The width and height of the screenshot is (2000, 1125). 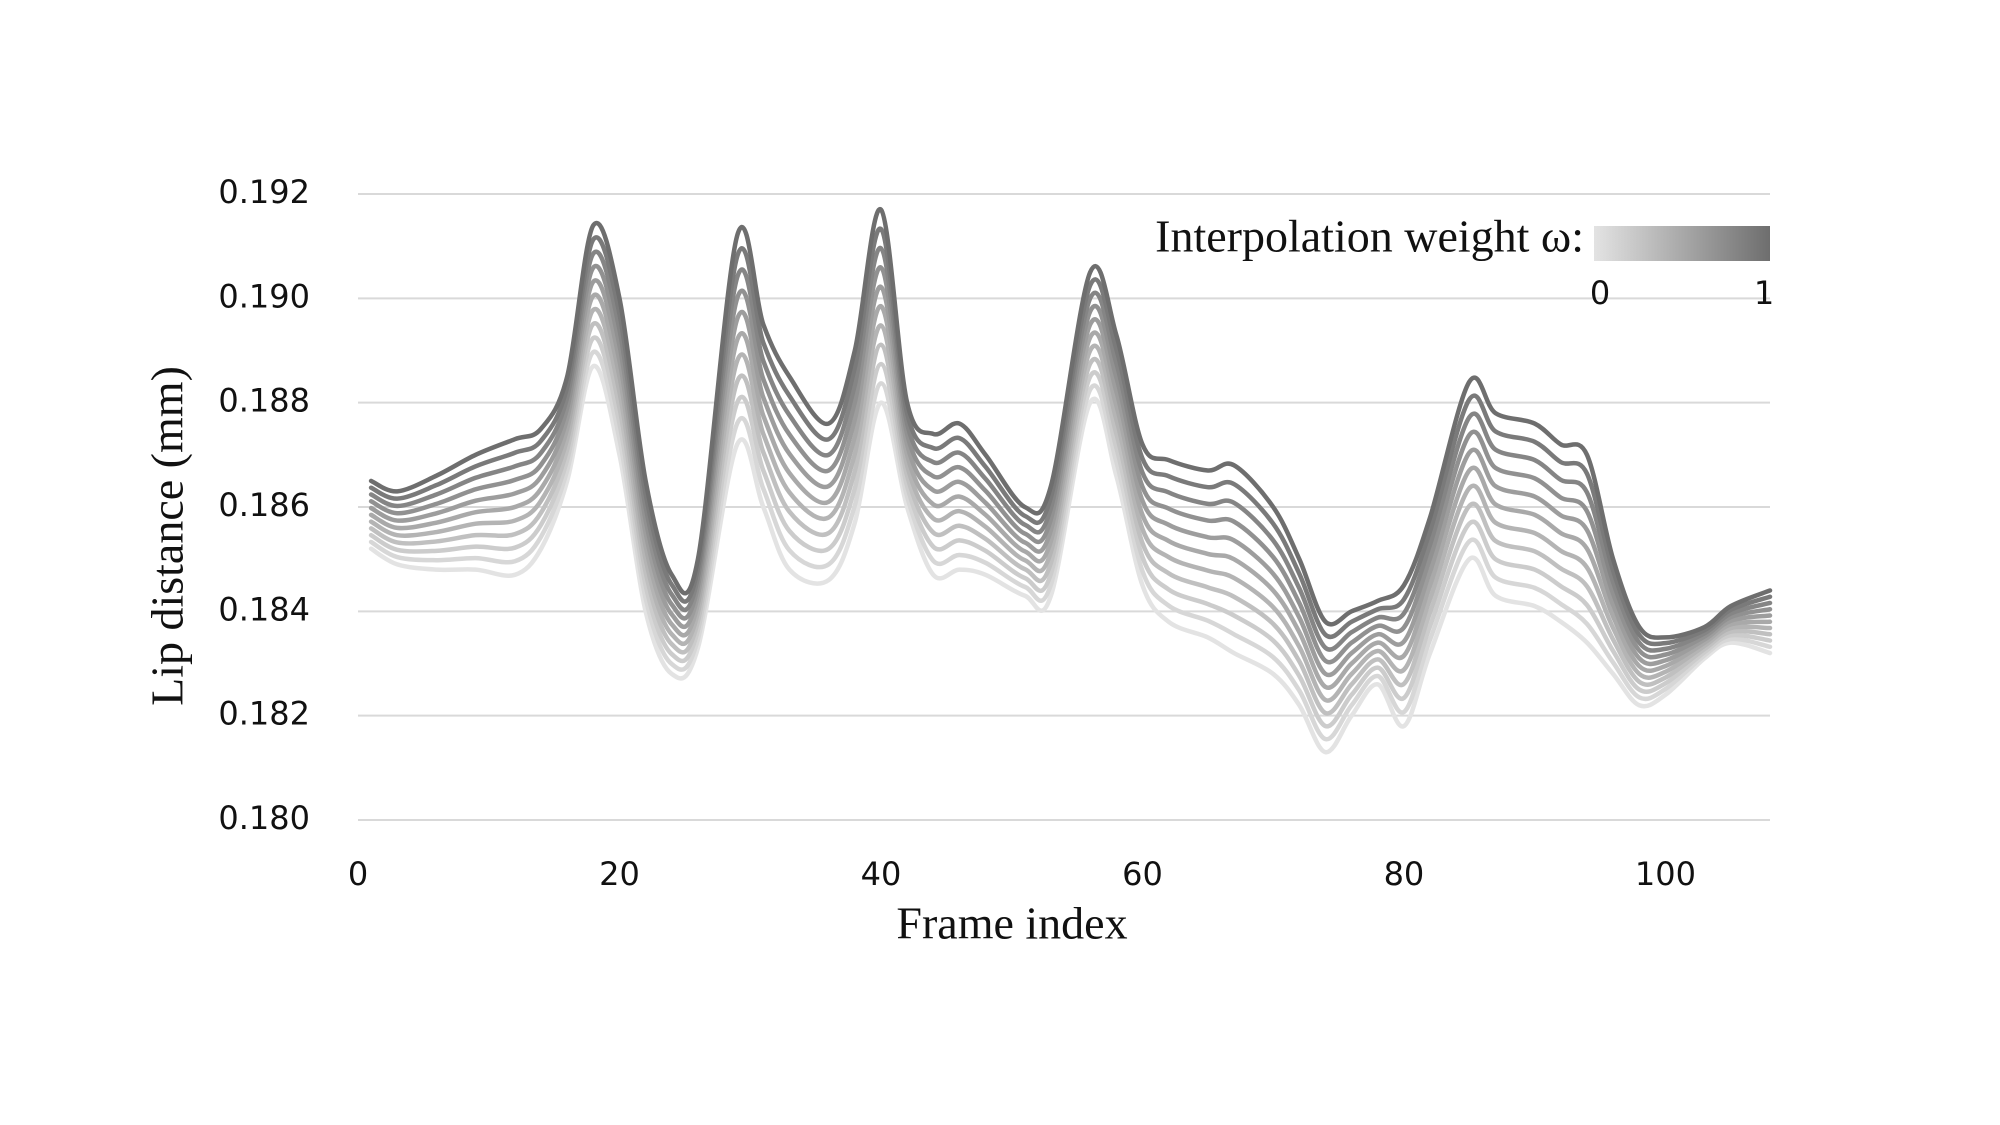 What do you see at coordinates (881, 874) in the screenshot?
I see `x-tick-label: 40` at bounding box center [881, 874].